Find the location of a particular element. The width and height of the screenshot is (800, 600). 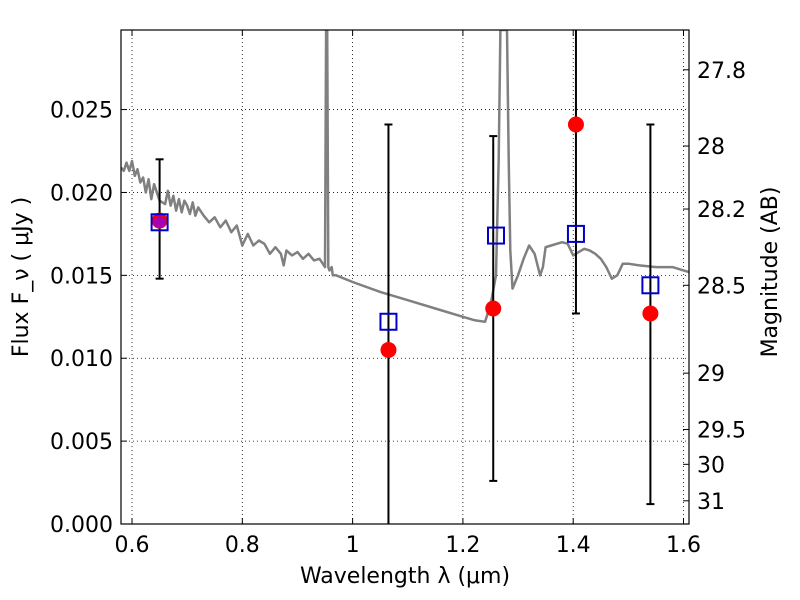

y-right-tick-label: 28.2 is located at coordinates (721, 210).